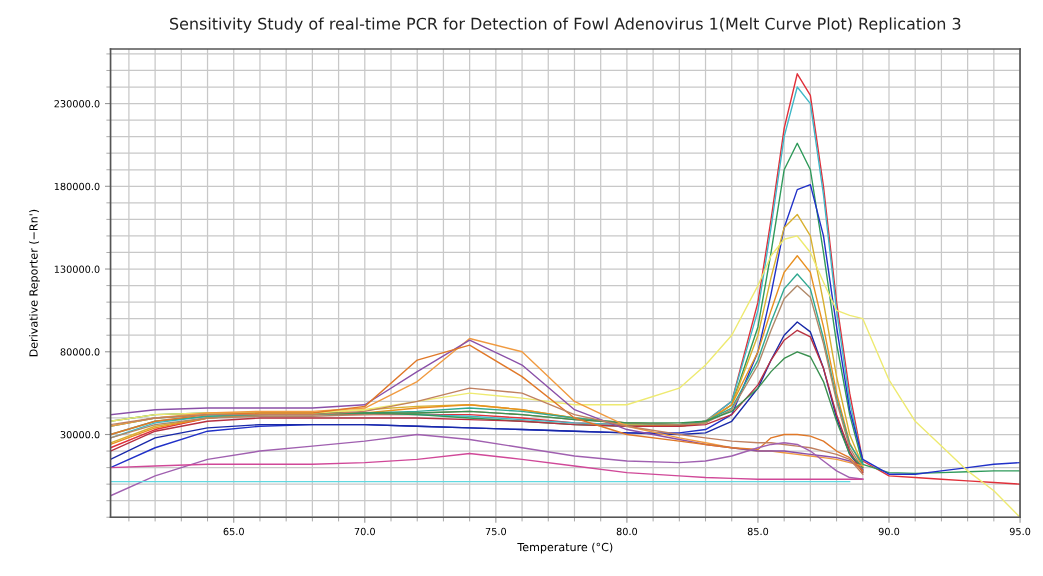 The image size is (1043, 576). I want to click on x-tick-label: 95.0, so click(1020, 531).